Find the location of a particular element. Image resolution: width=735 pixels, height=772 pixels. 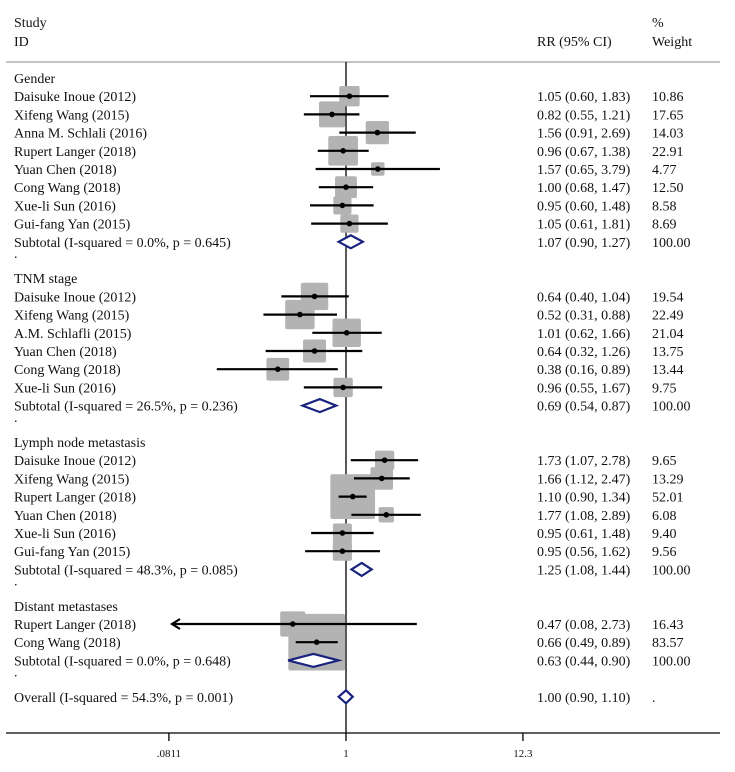

row-label-study: A.M. Schlafli (2015) is located at coordinates (73, 334).